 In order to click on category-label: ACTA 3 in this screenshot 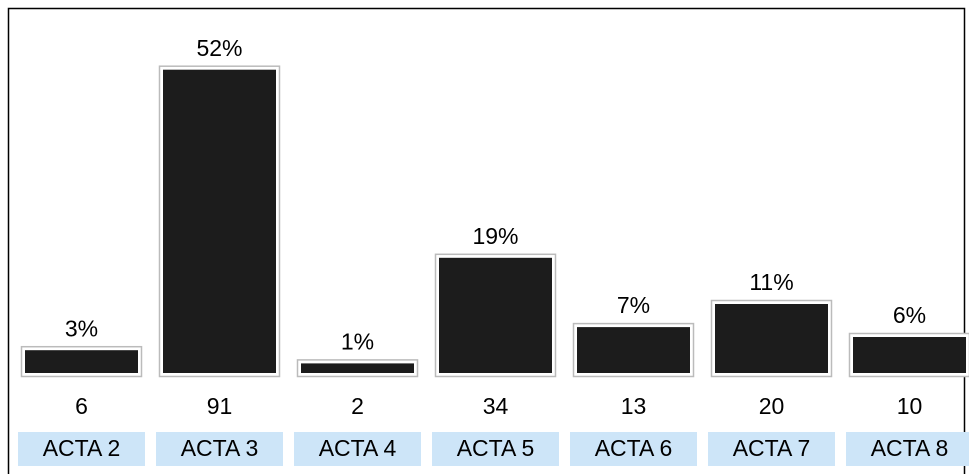, I will do `click(220, 448)`.